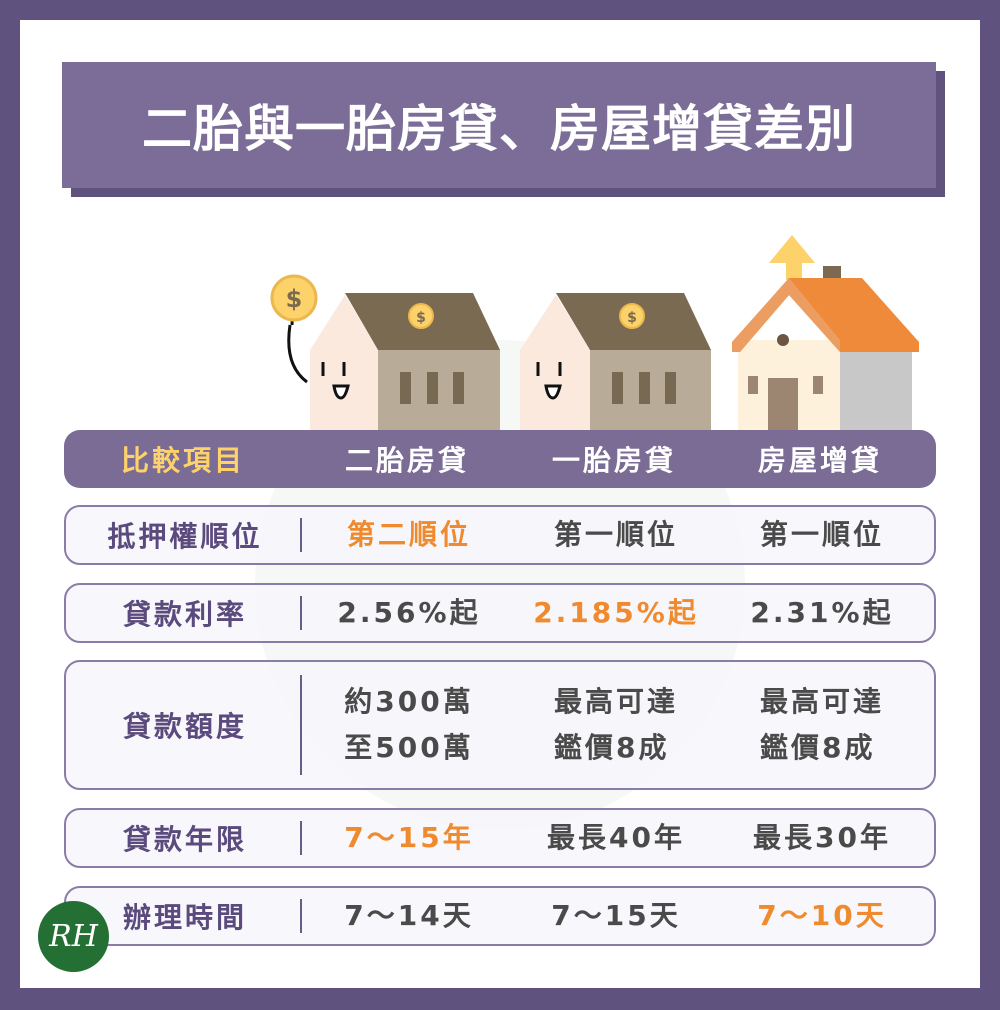 Image resolution: width=1000 pixels, height=1010 pixels. I want to click on row-label: 辦理時間, so click(185, 917).